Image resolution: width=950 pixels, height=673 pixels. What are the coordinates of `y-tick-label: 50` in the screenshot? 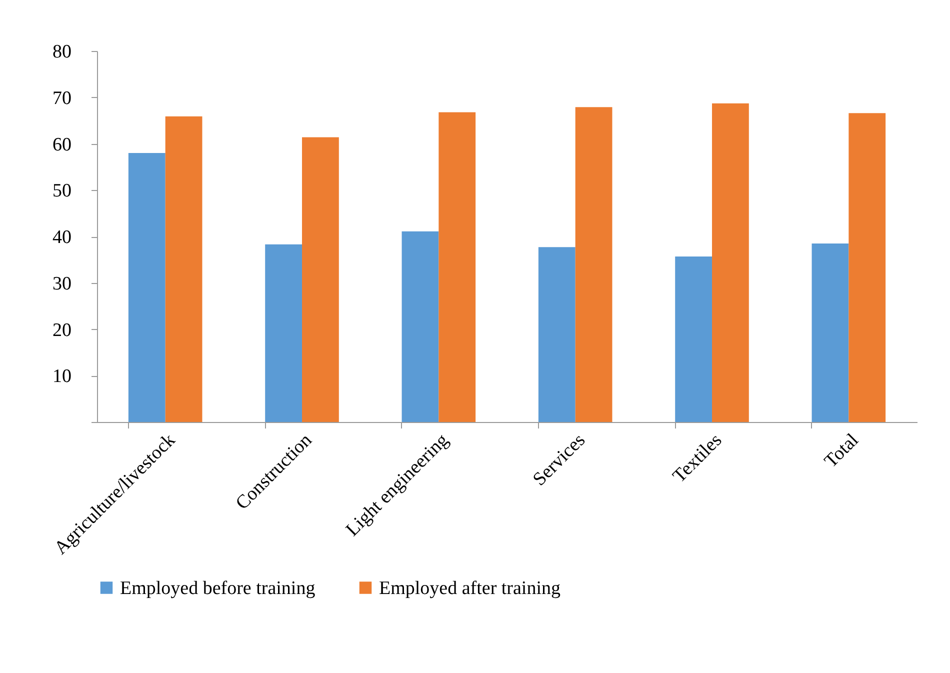 It's located at (62, 191).